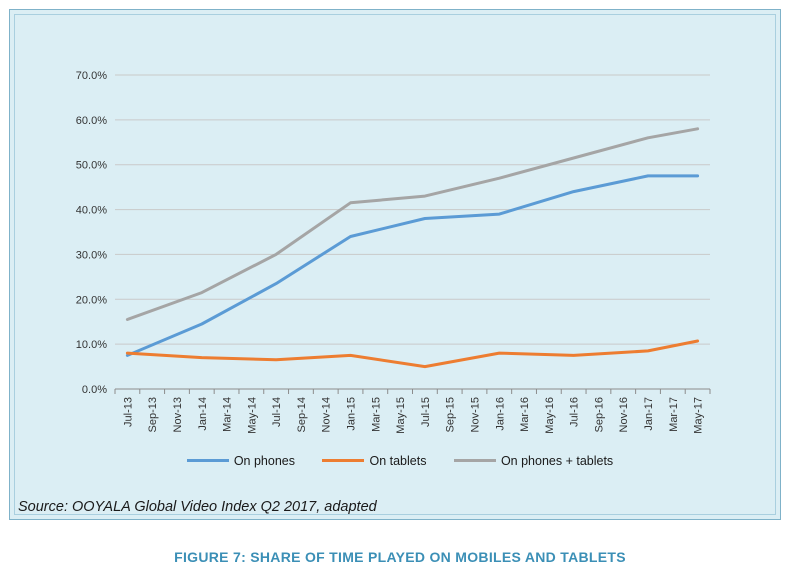  What do you see at coordinates (474, 460) in the screenshot?
I see `legend-swatch-combined` at bounding box center [474, 460].